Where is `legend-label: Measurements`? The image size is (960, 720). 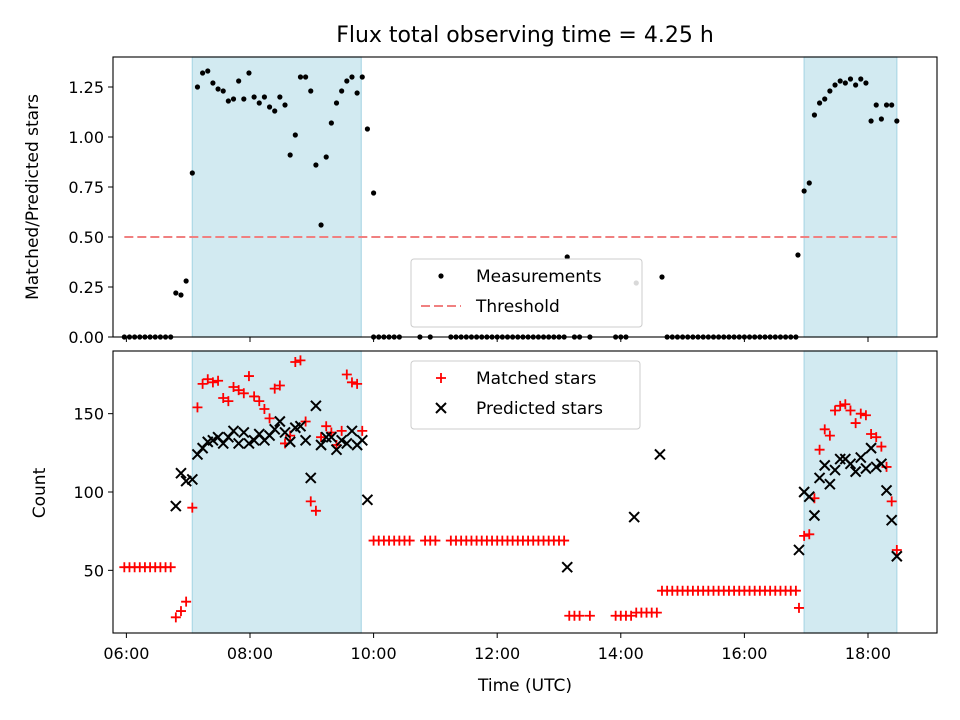
legend-label: Measurements is located at coordinates (539, 277).